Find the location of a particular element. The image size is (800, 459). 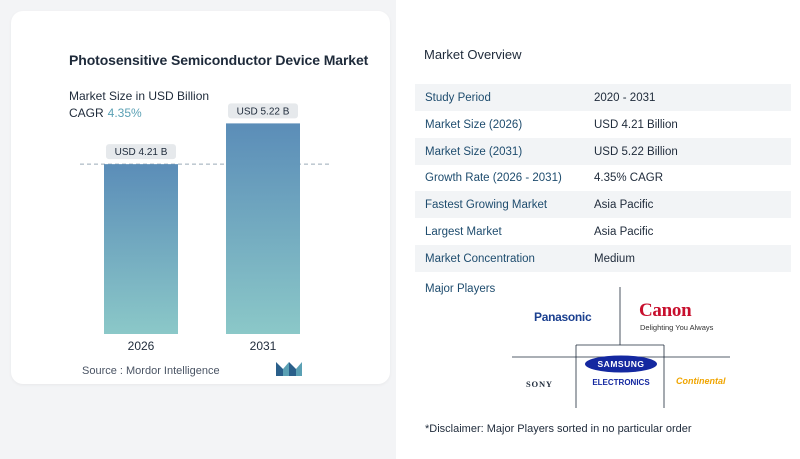

overview-row: Study Period 2020 - 2031 is located at coordinates (603, 97).